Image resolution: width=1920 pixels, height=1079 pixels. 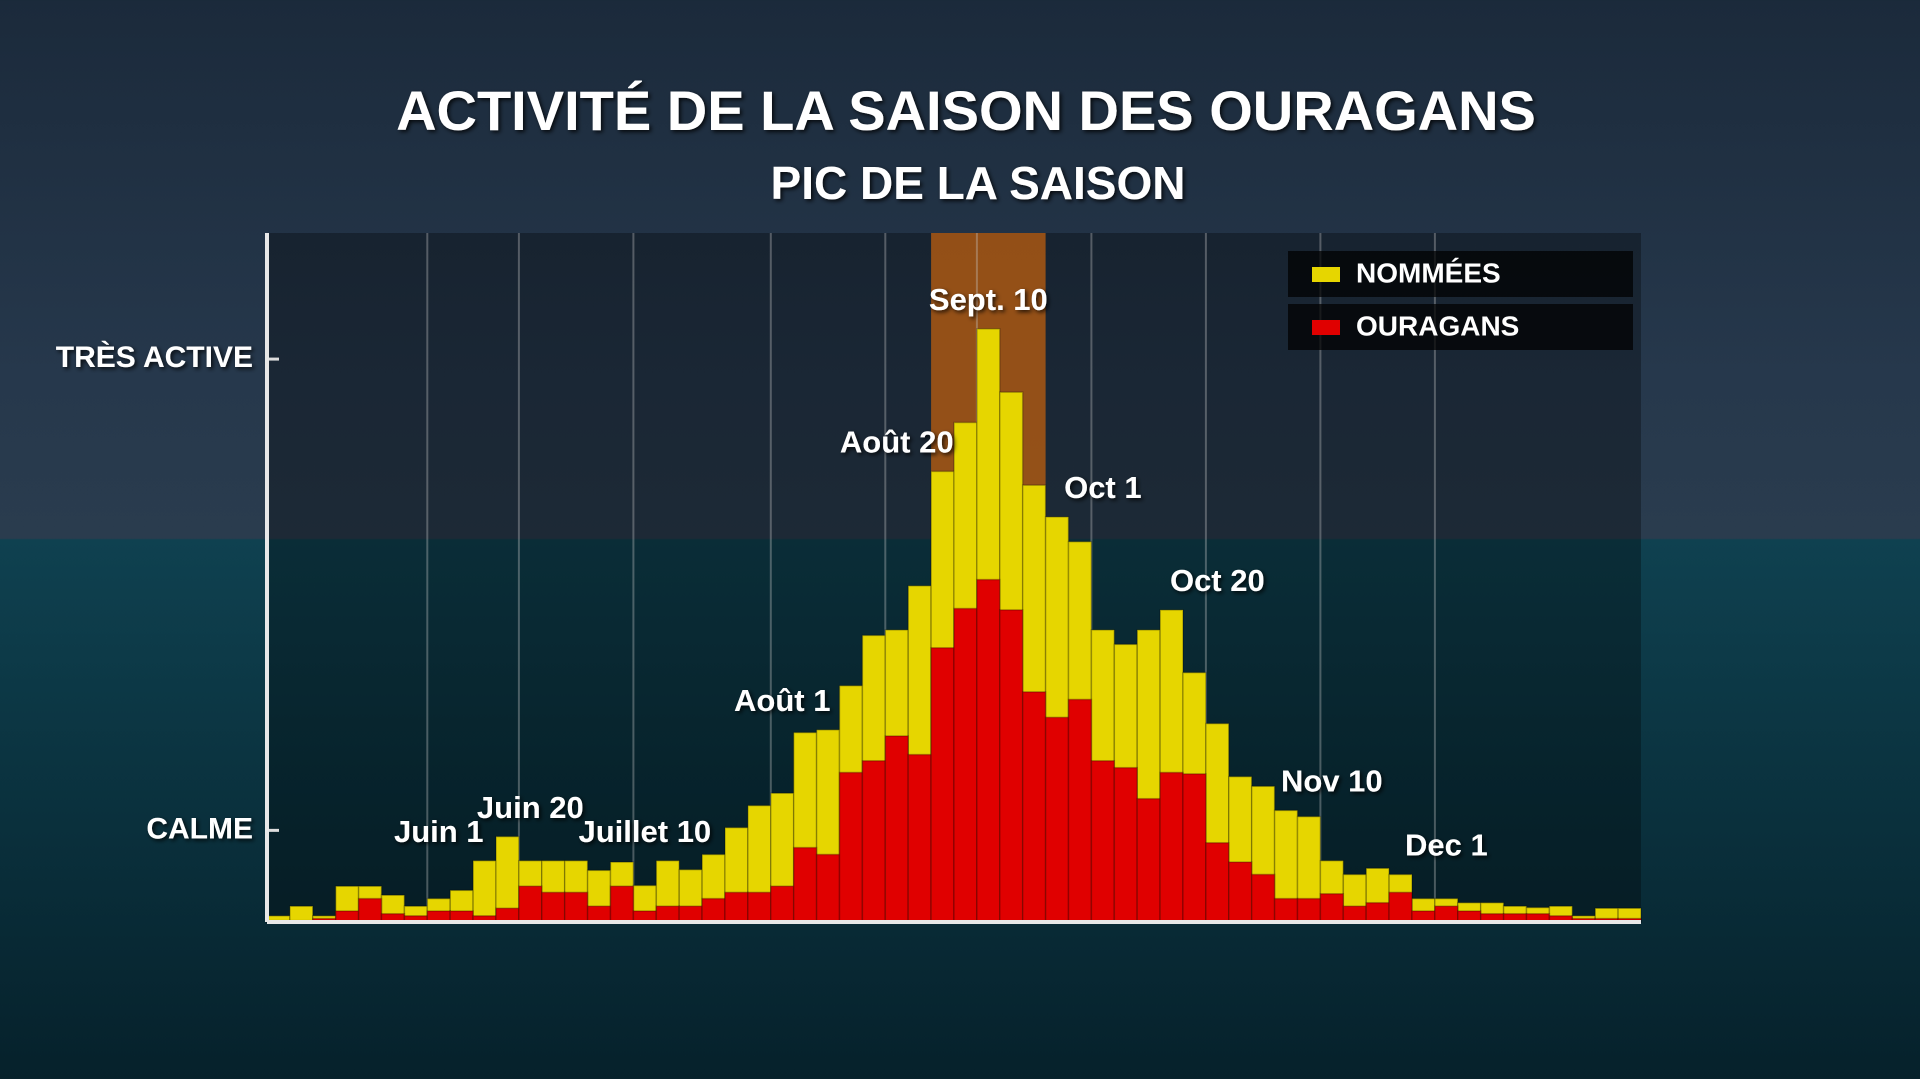 I want to click on legend-label: OURAGANS, so click(x=1437, y=325).